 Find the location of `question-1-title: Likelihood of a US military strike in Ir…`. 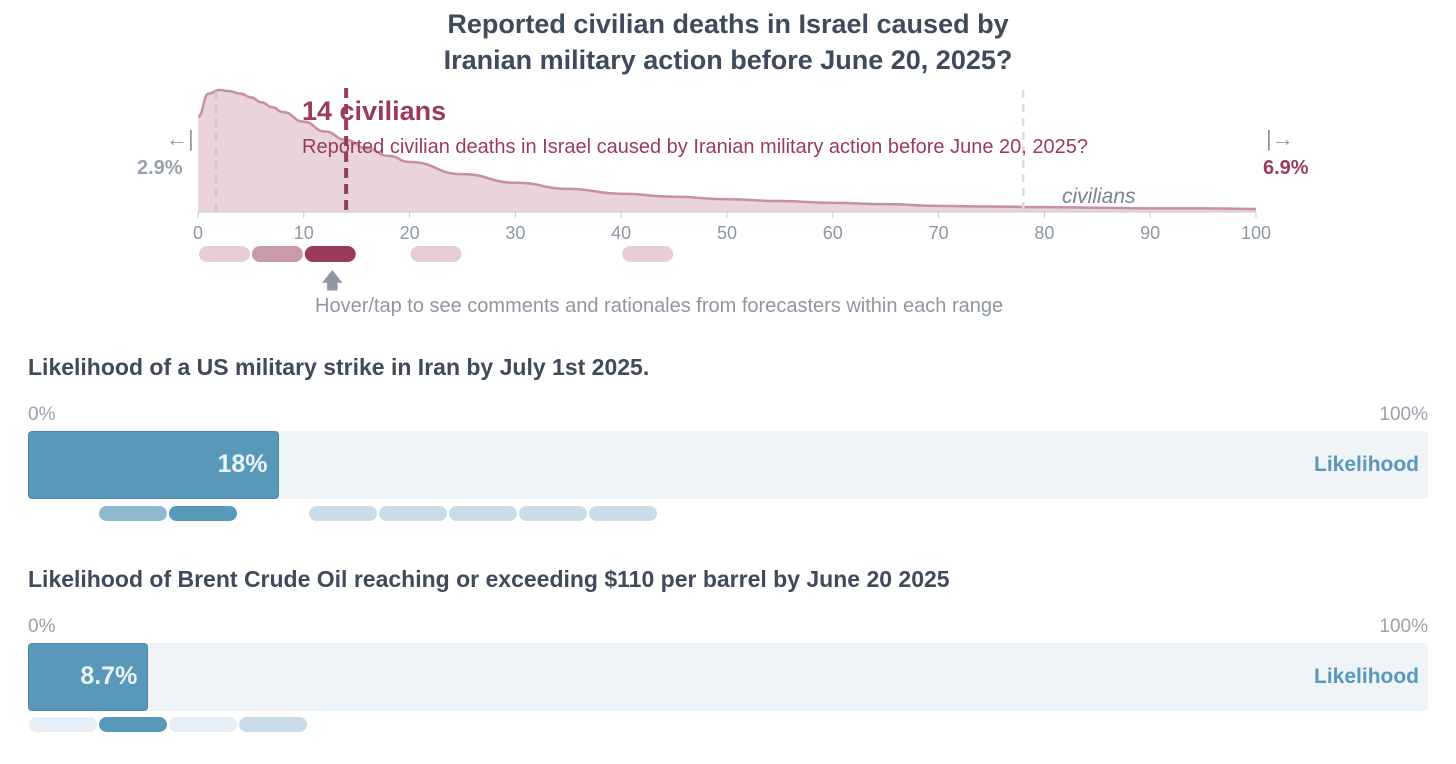

question-1-title: Likelihood of a US military strike in Ir… is located at coordinates (339, 367).